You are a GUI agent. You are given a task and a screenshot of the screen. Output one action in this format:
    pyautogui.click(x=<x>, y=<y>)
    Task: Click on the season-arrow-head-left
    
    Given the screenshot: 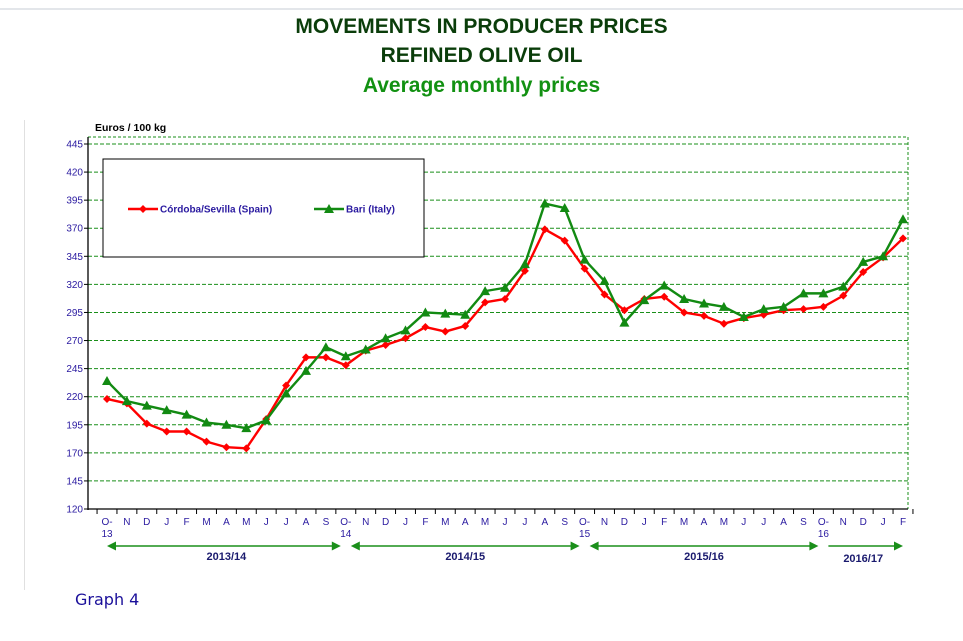 What is the action you would take?
    pyautogui.click(x=594, y=546)
    